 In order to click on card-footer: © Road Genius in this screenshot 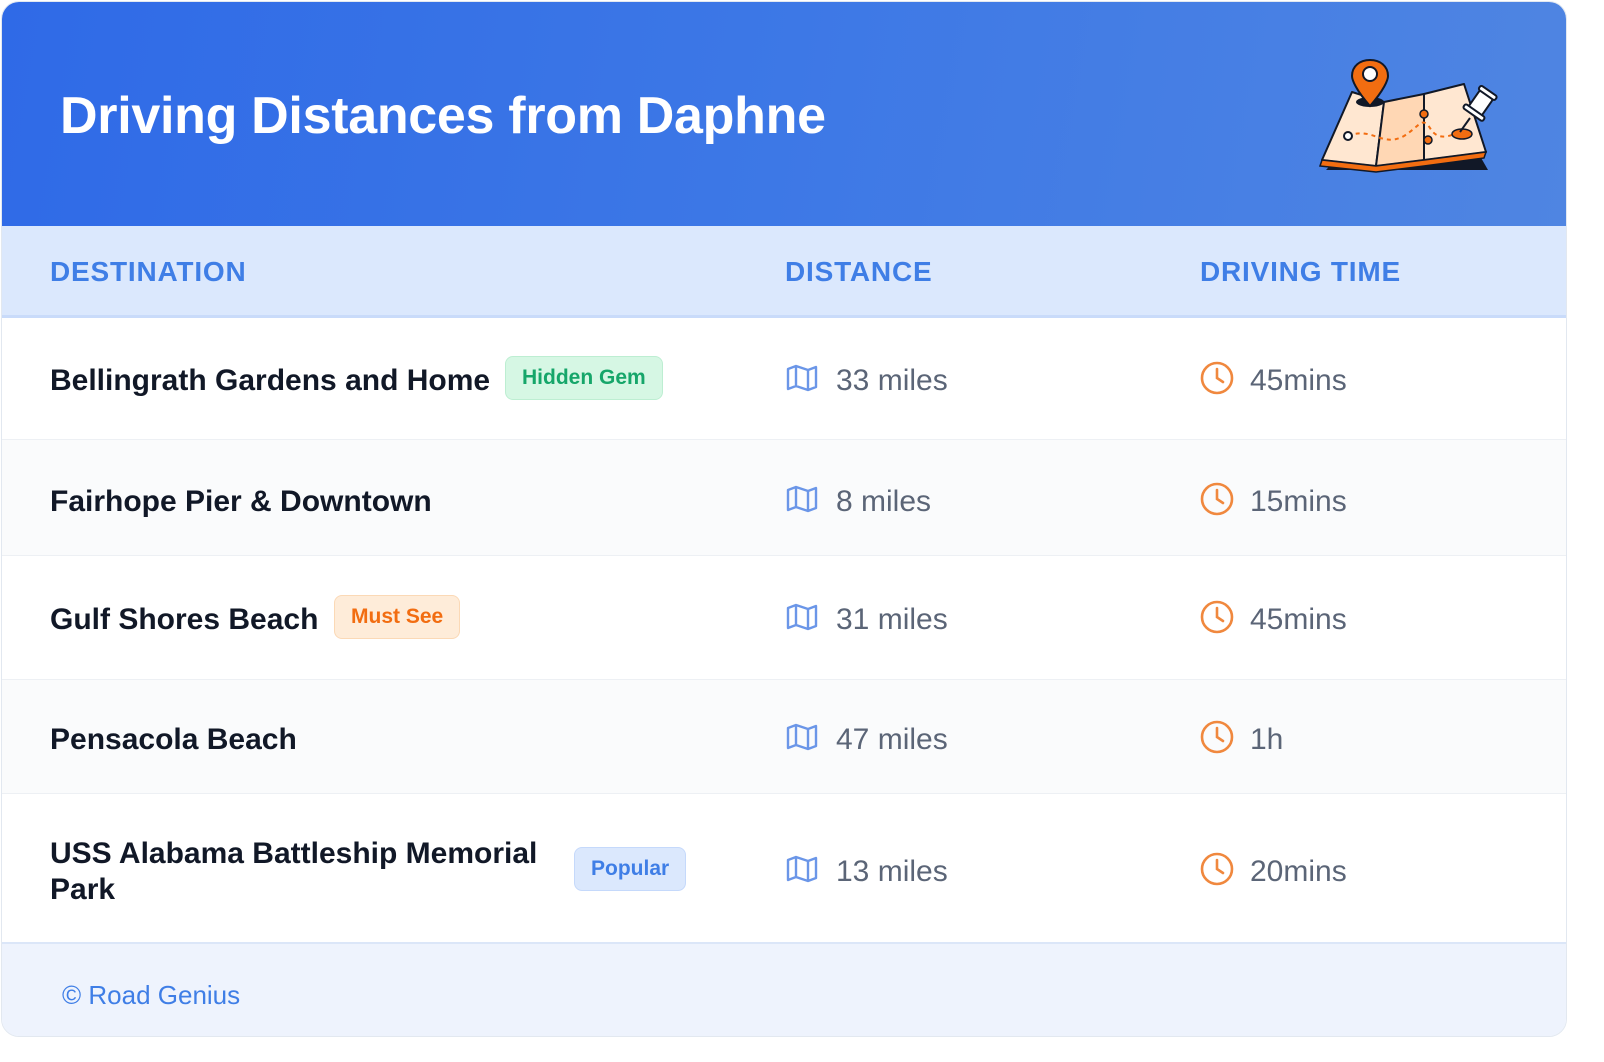, I will do `click(784, 989)`.